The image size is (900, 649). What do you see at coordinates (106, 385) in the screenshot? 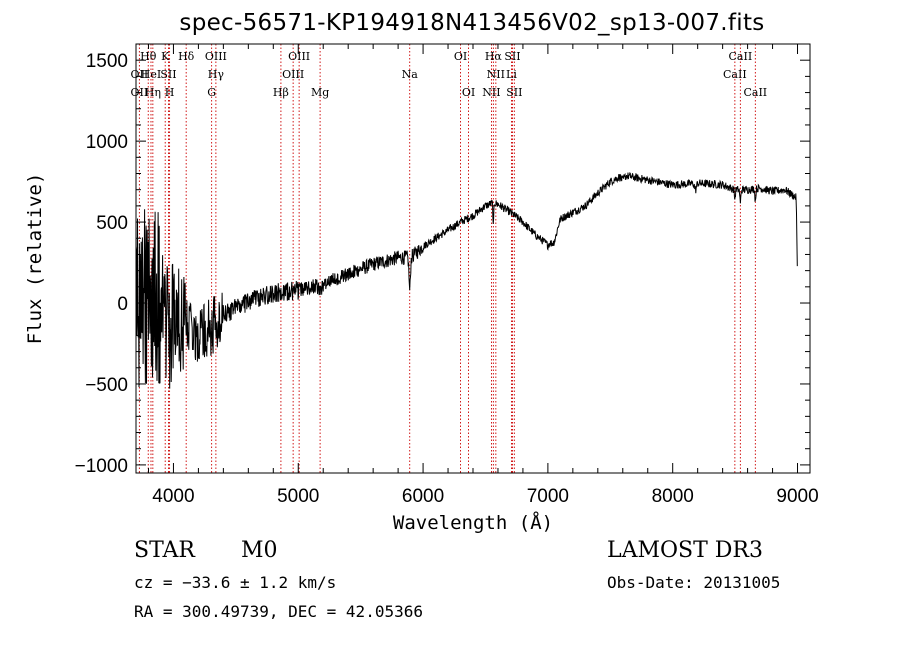
I see `y-tick-label: −500` at bounding box center [106, 385].